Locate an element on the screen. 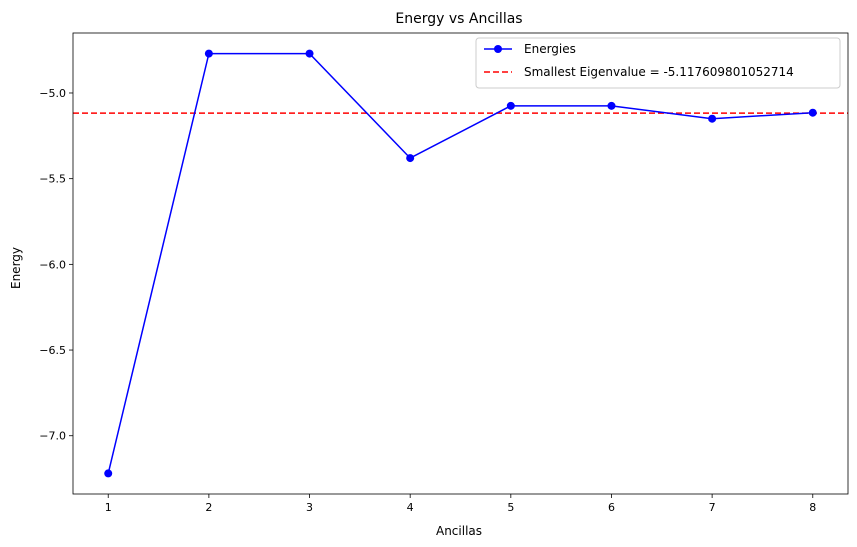 The width and height of the screenshot is (857, 547). y-axis-ticks: −5.0 −5.5 −6.0 −6.5 −7.0 is located at coordinates (56, 265).